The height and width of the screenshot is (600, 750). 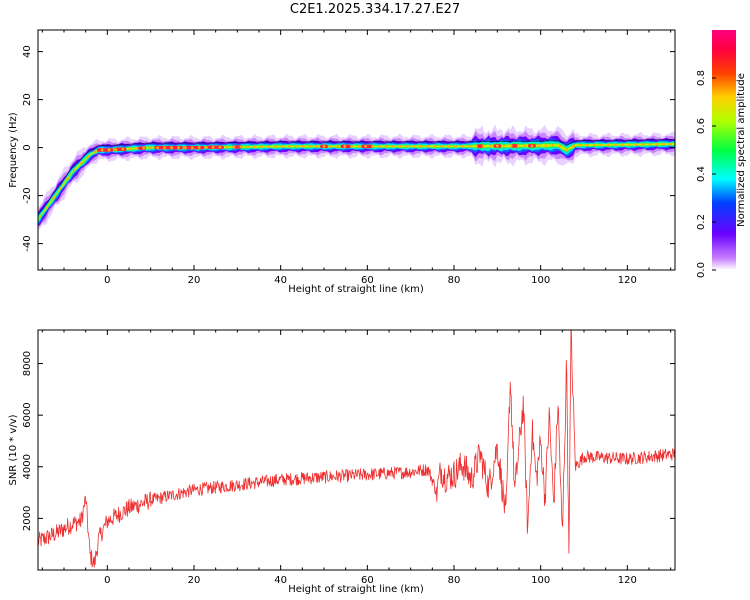 I want to click on spectrogram-x-tick-label: 120, so click(x=627, y=280).